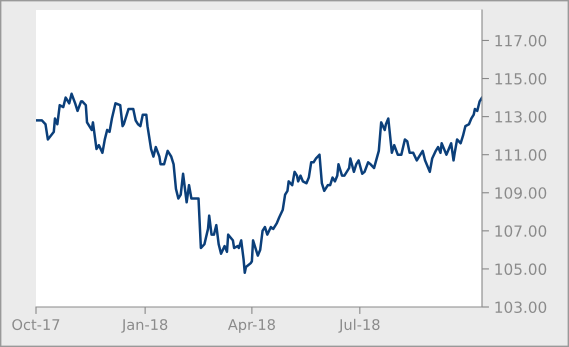 This screenshot has height=347, width=569. What do you see at coordinates (359, 325) in the screenshot?
I see `x-tick-label: Jul-18` at bounding box center [359, 325].